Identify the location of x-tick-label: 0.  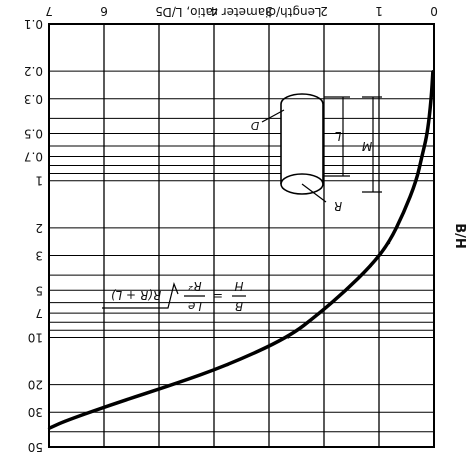
(434, 11).